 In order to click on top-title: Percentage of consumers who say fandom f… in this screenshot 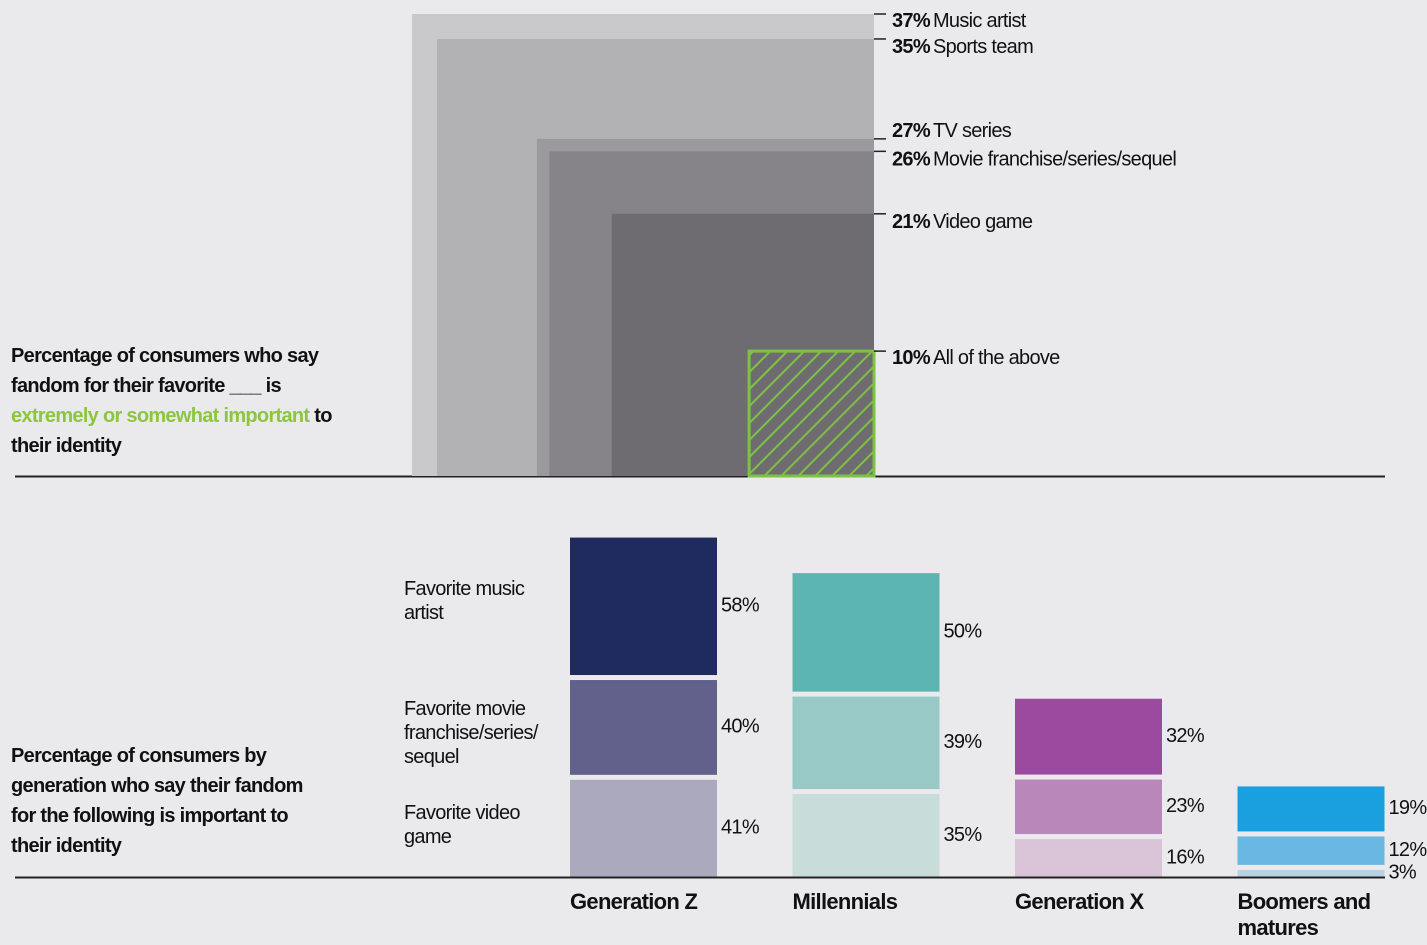, I will do `click(191, 401)`.